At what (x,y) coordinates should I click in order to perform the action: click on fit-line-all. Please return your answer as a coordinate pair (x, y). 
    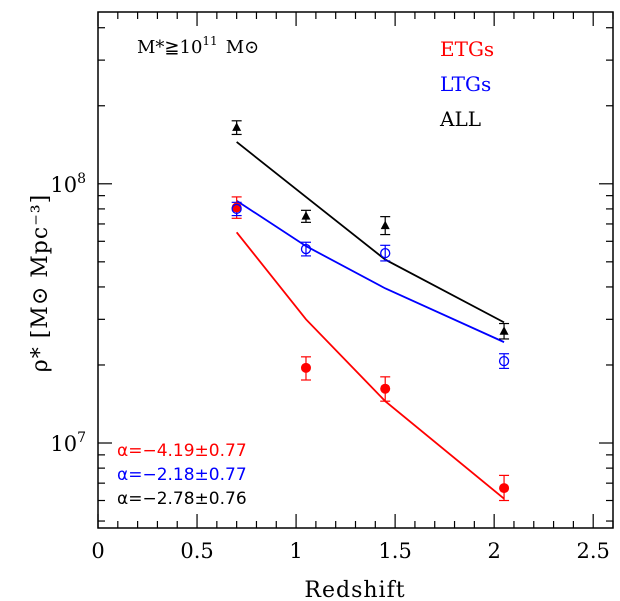
    Looking at the image, I should click on (370, 232).